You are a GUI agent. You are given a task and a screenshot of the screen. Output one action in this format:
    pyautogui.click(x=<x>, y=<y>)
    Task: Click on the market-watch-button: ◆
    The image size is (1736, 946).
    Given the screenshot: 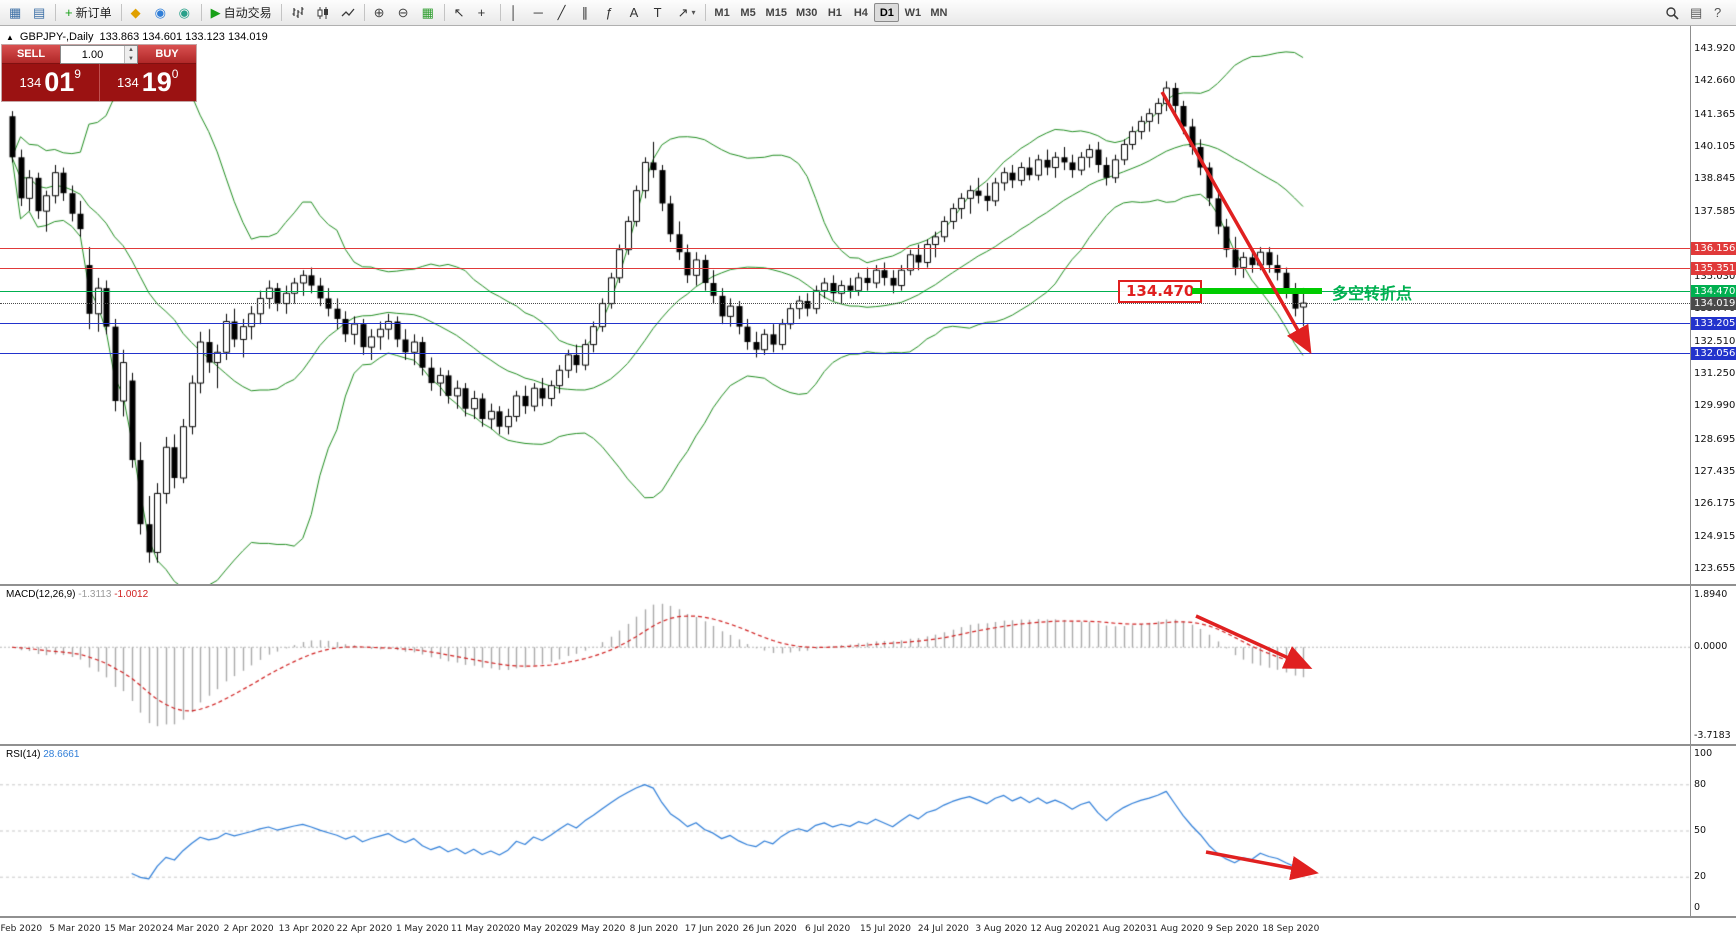 What is the action you would take?
    pyautogui.click(x=137, y=12)
    